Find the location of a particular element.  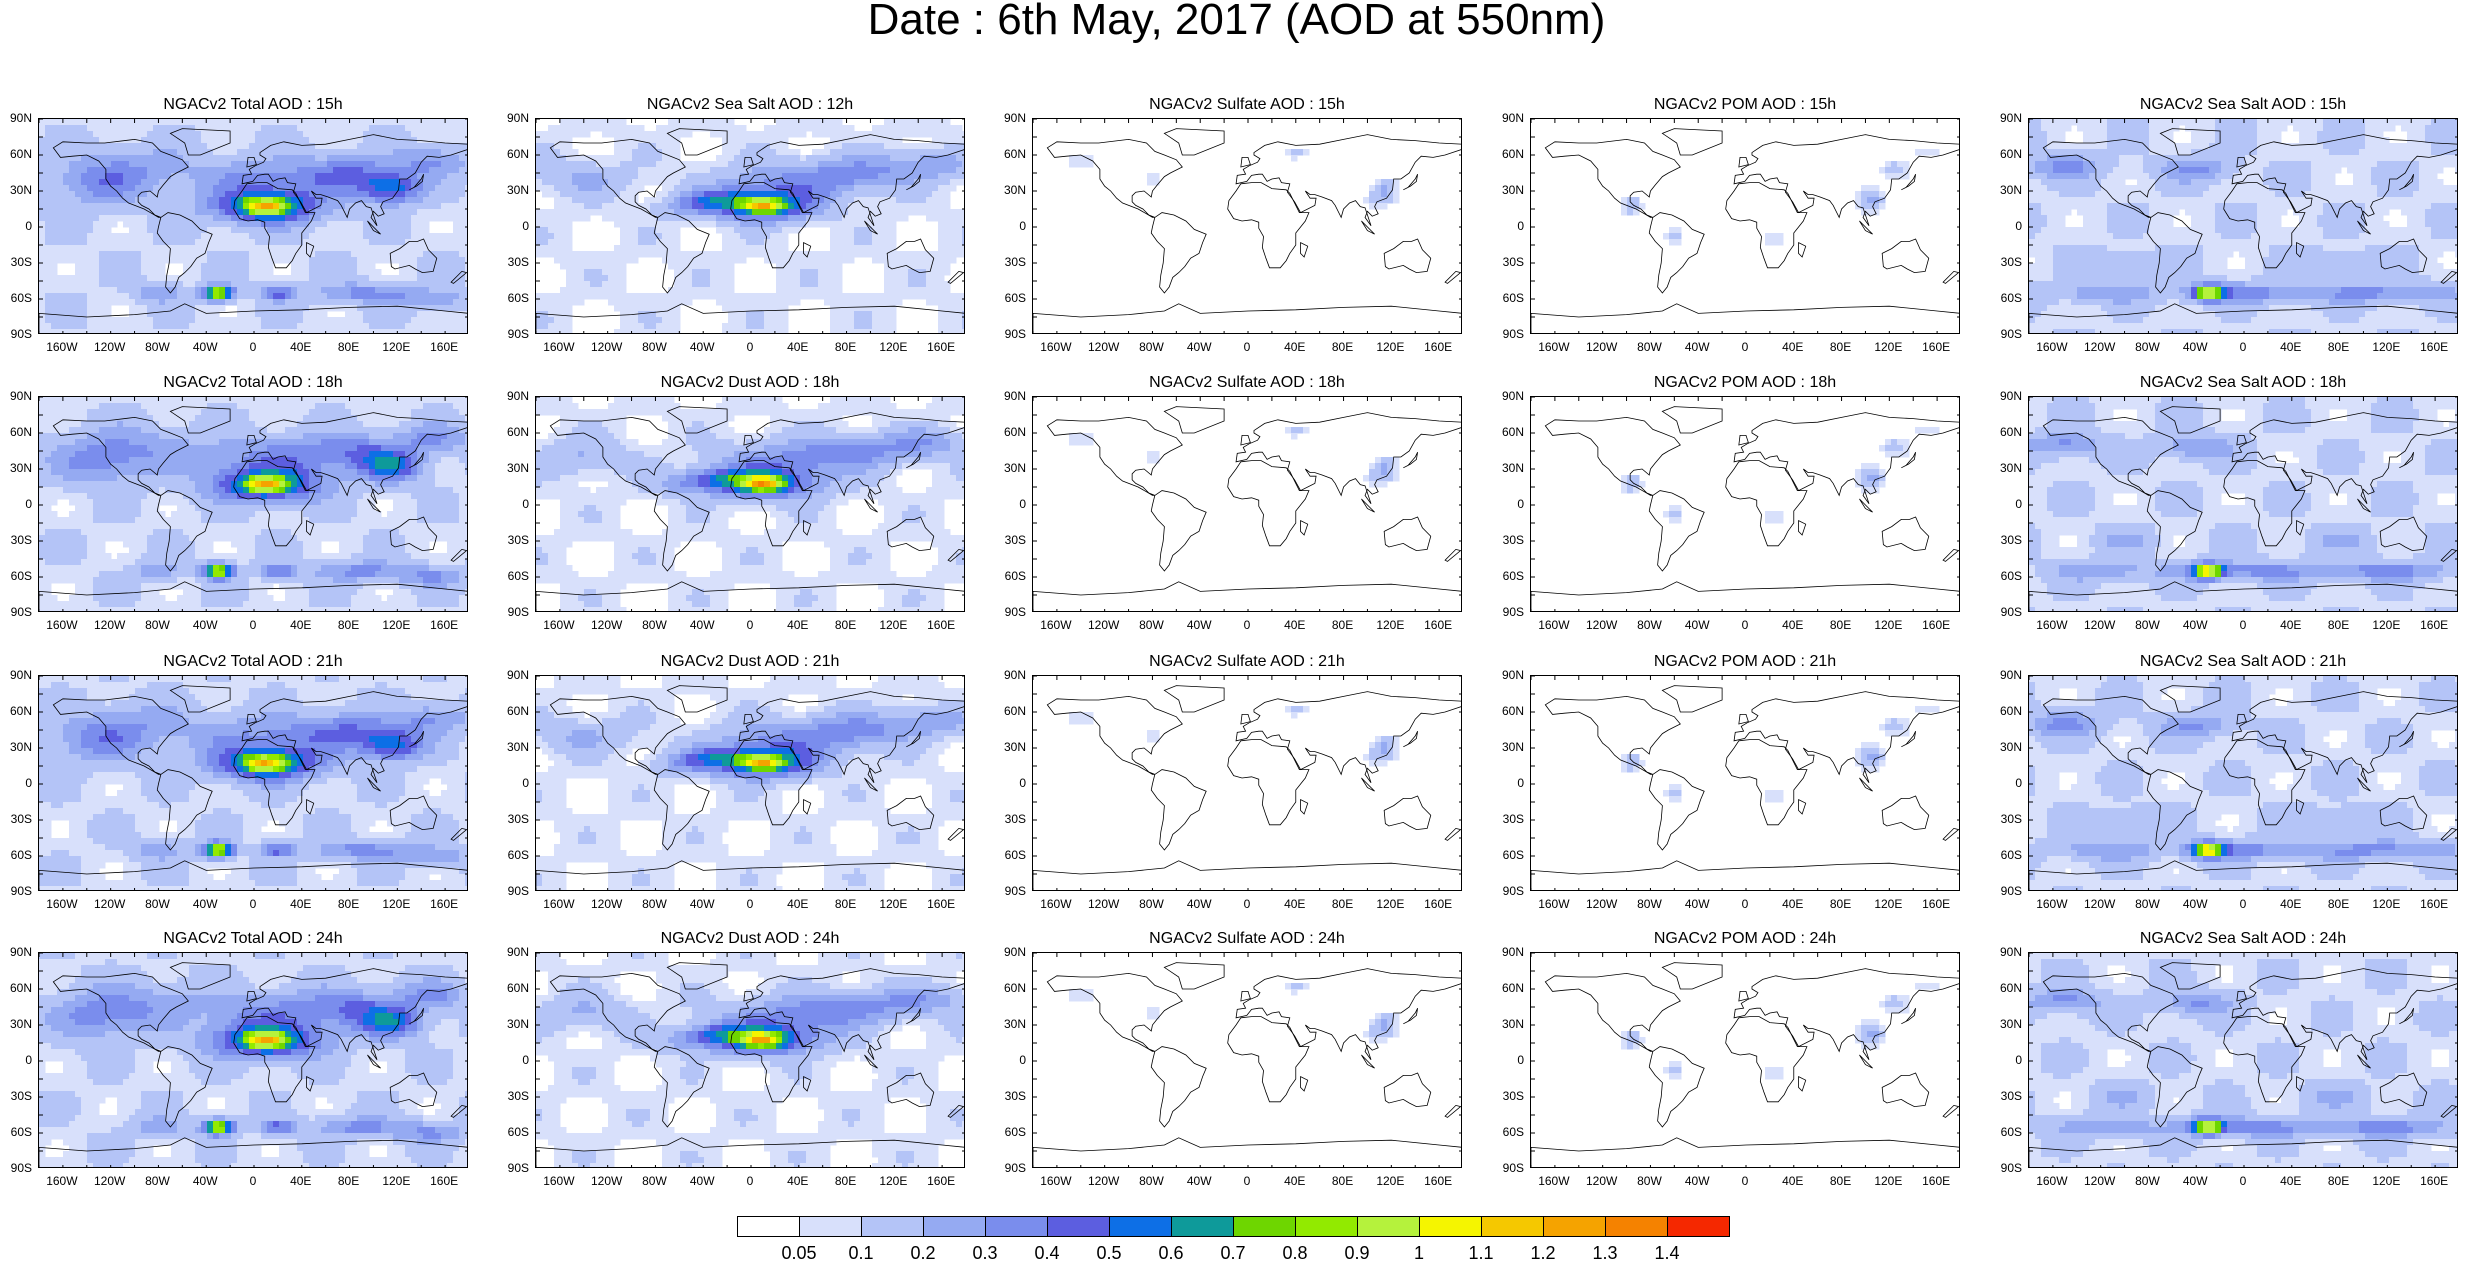

coastlines is located at coordinates (1745, 509).